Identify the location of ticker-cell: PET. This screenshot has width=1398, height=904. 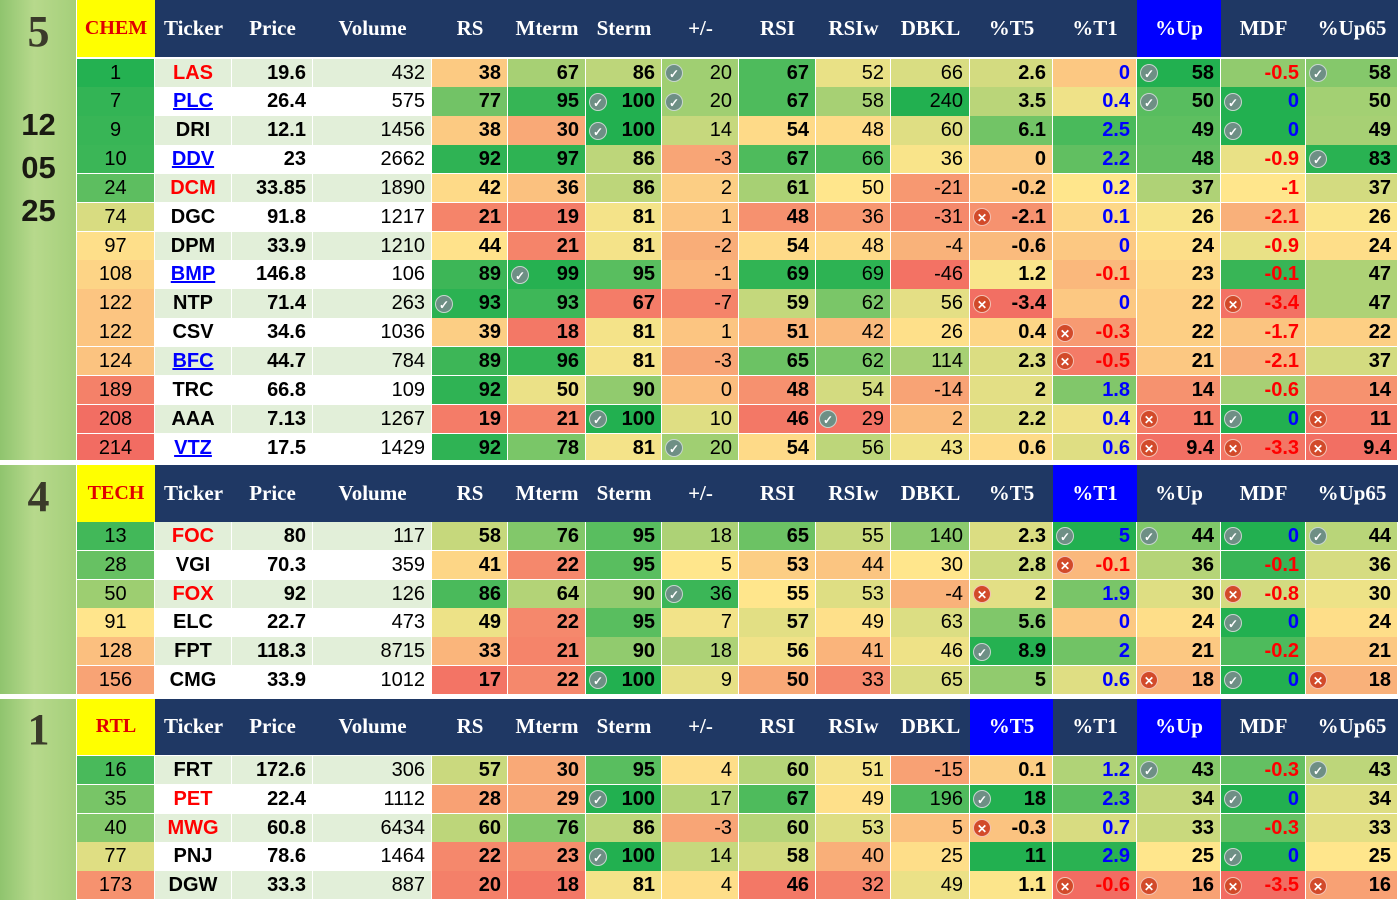
(193, 799).